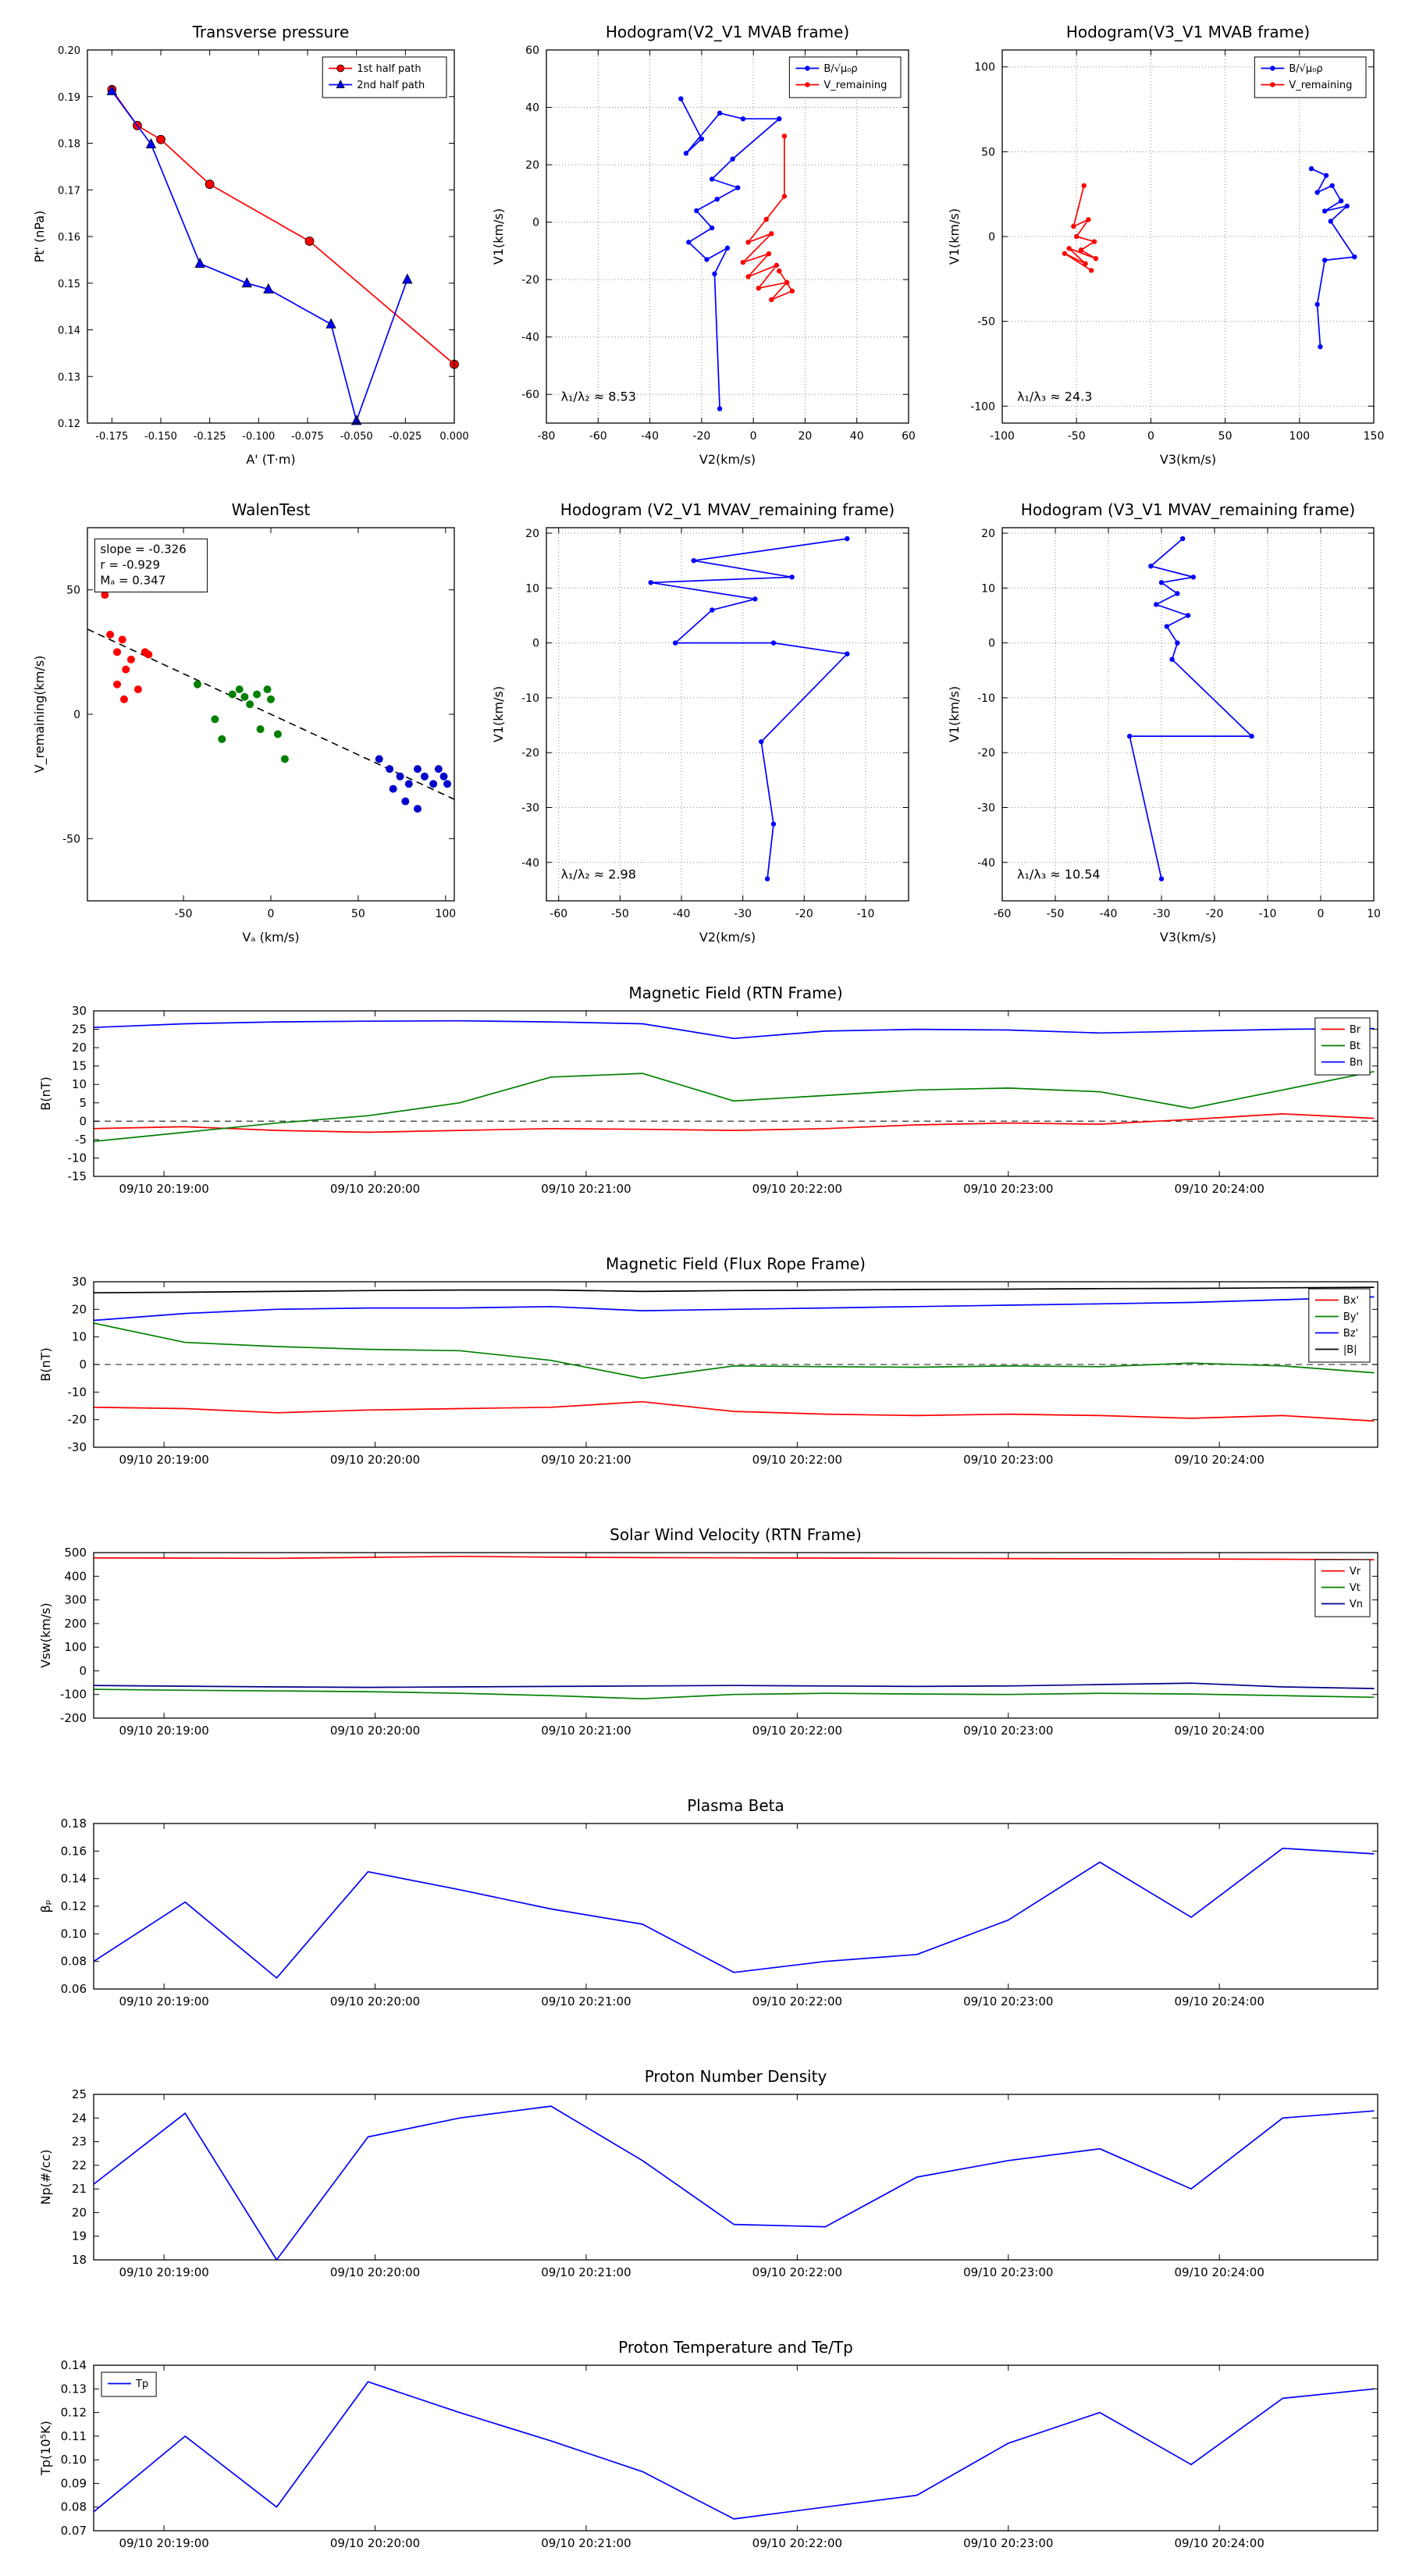  Describe the element at coordinates (532, 51) in the screenshot. I see `svg-text: 60` at that location.